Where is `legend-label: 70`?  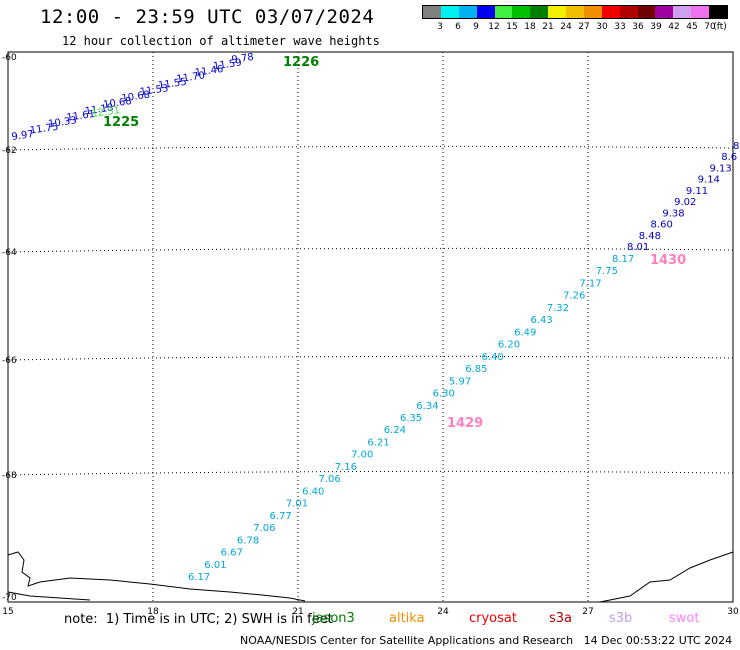
legend-label: 70 is located at coordinates (710, 27).